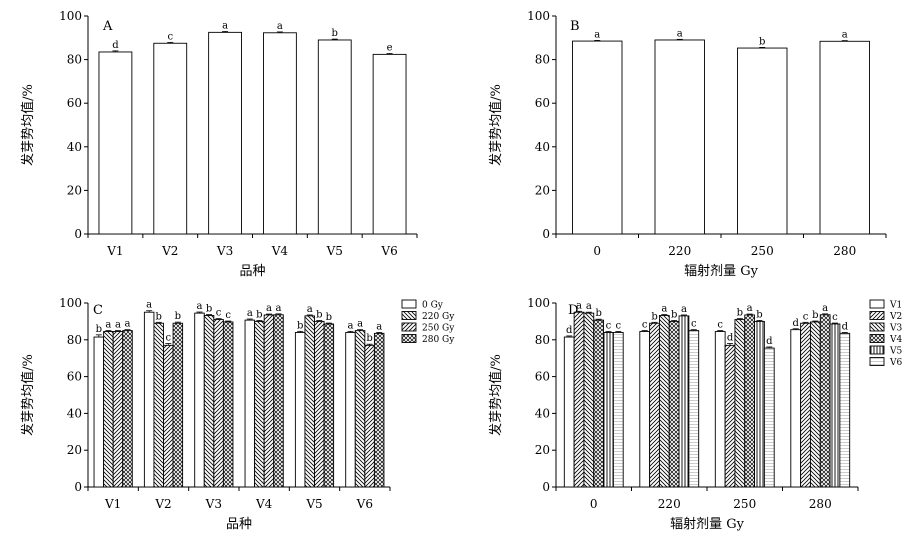 The height and width of the screenshot is (539, 920). Describe the element at coordinates (438, 329) in the screenshot. I see `legend-label: 250 Gy` at that location.